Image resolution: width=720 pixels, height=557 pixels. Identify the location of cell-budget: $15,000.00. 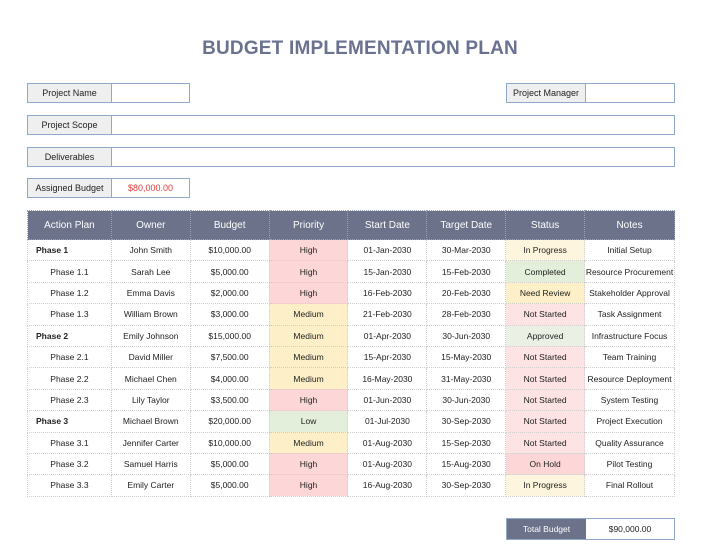
(229, 335).